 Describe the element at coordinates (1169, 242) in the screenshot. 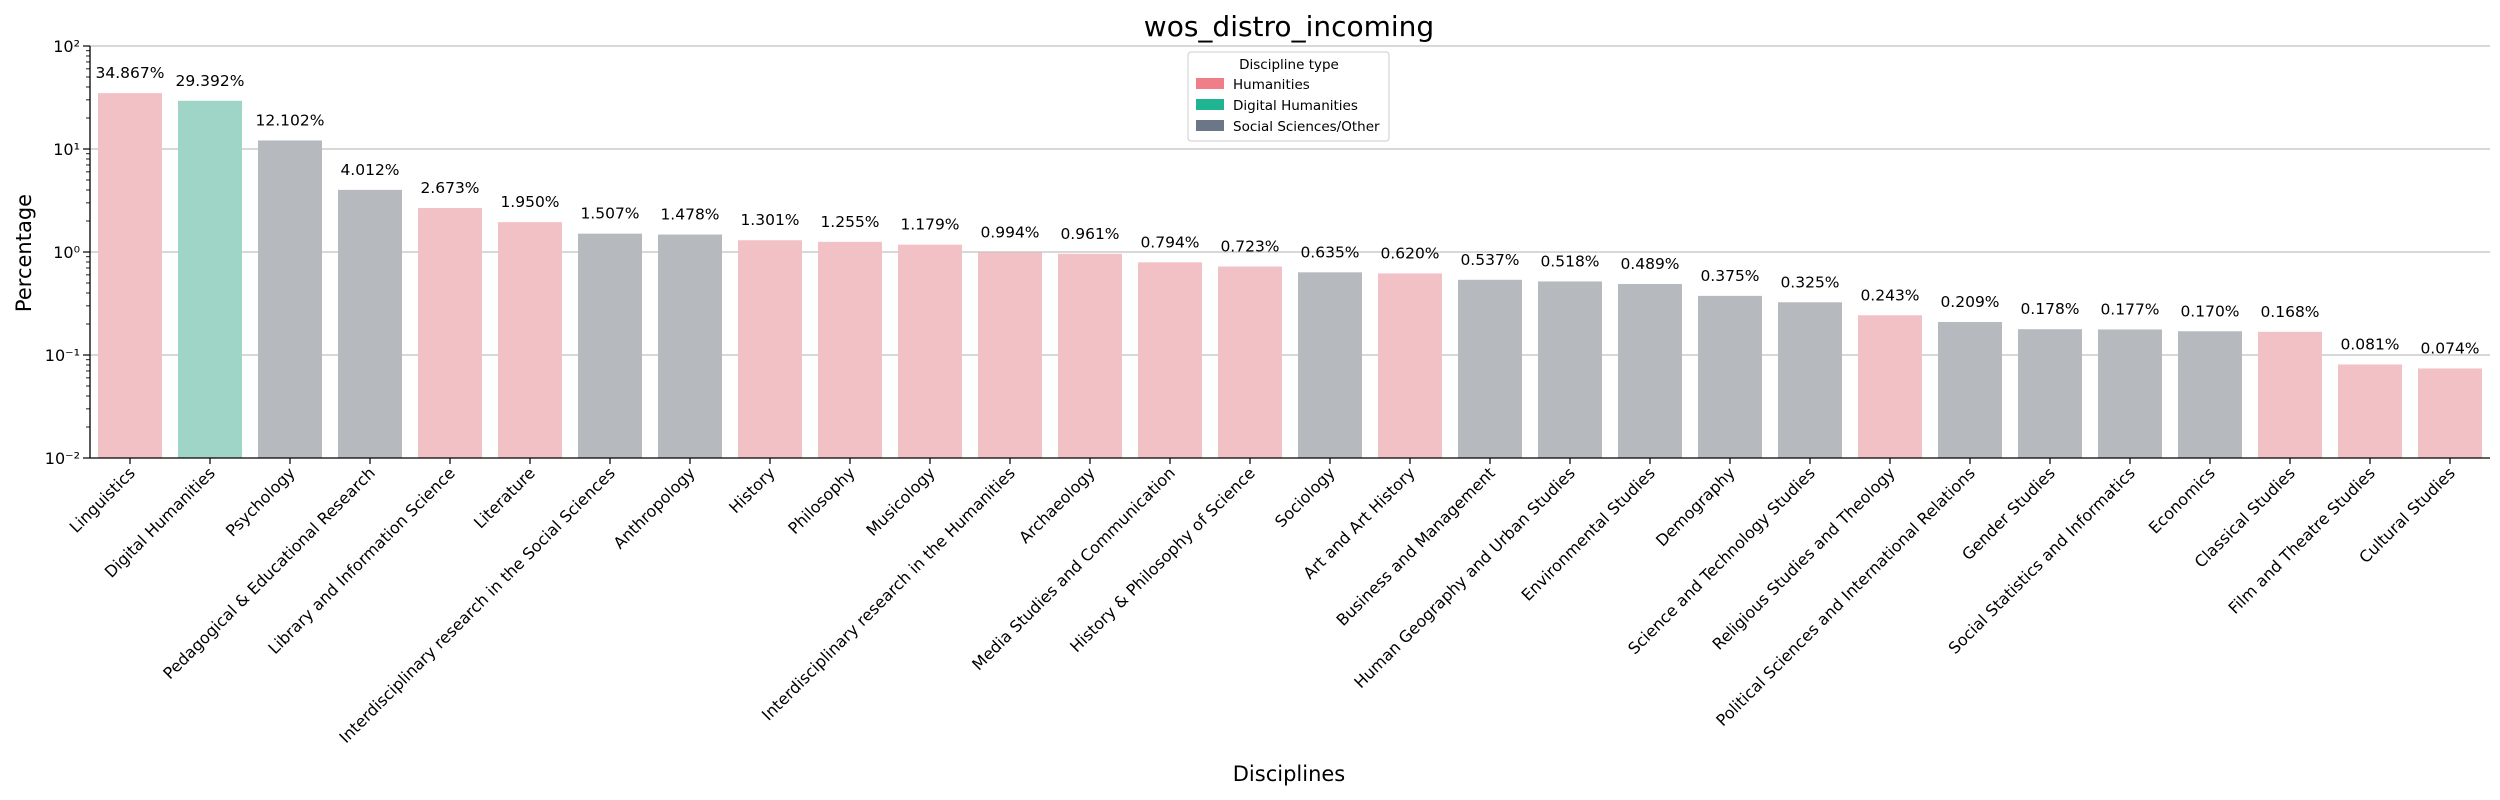

I see `value-label-media-studies-and-communication: 0.794%` at that location.